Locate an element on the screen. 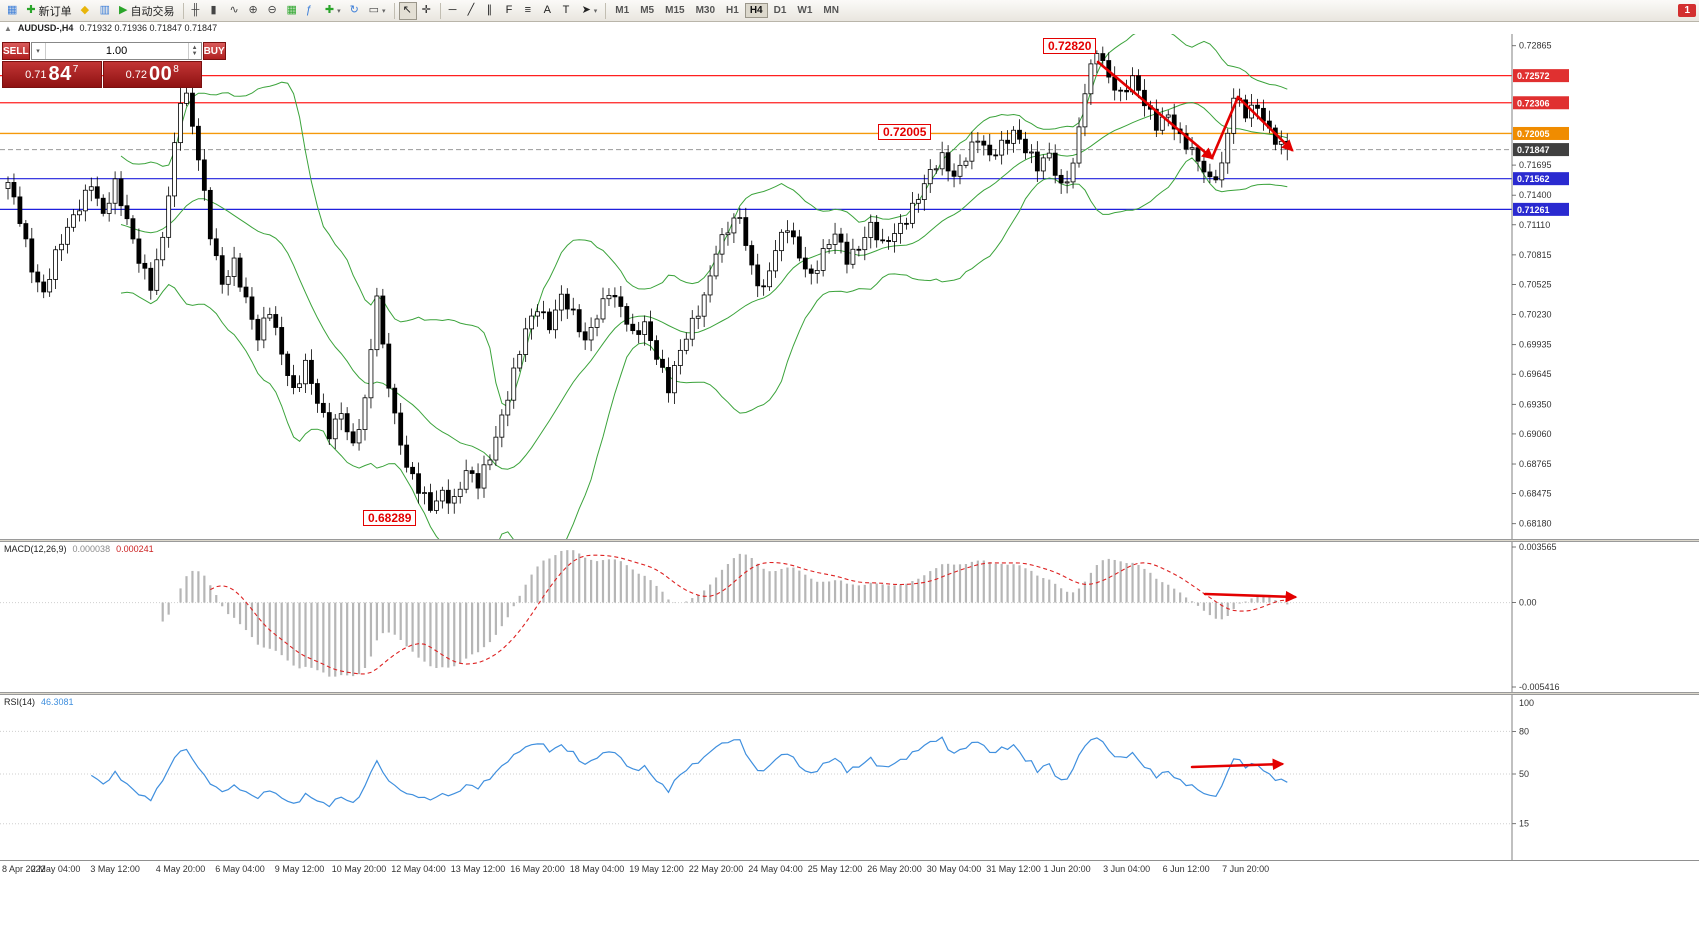 The height and width of the screenshot is (941, 1699). autotrading-button: ▶ 自动交易 is located at coordinates (146, 11).